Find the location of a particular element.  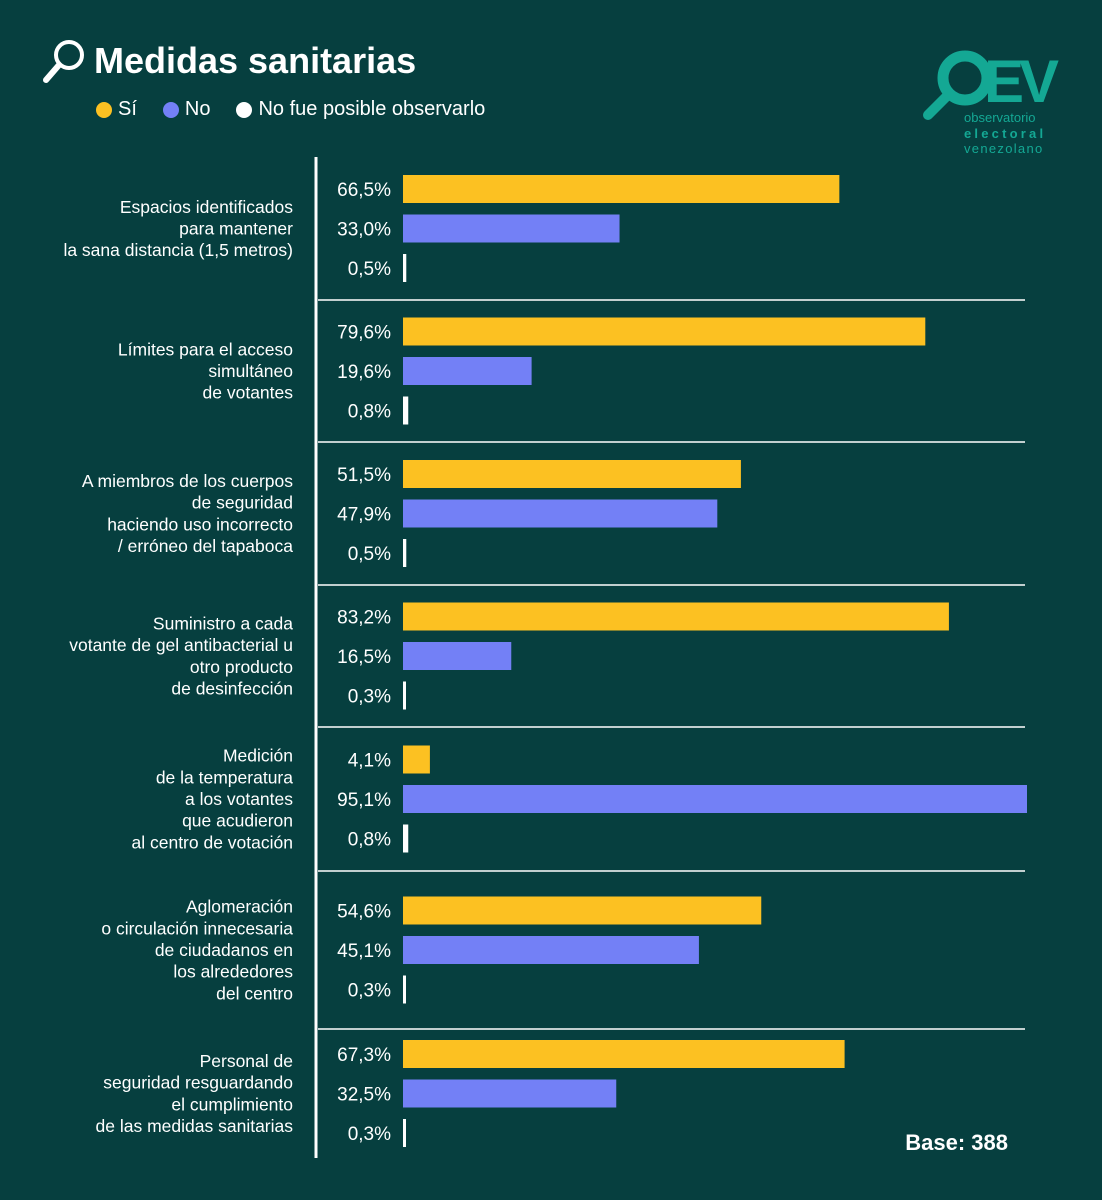

logo-line-2: electoral is located at coordinates (1005, 133).